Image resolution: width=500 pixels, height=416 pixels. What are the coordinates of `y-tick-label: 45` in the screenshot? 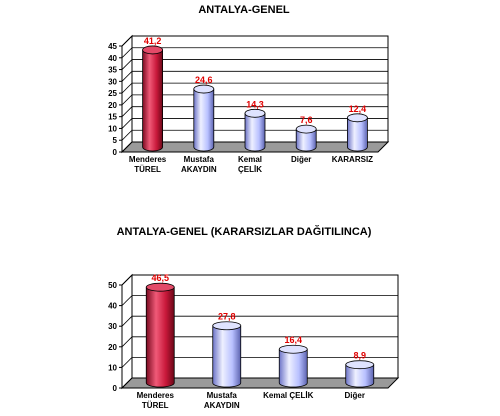 It's located at (112, 46).